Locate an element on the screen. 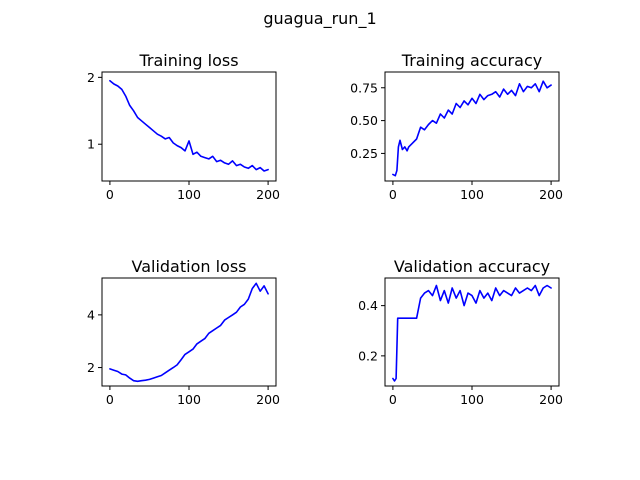  panel-title: Training loss is located at coordinates (188, 60).